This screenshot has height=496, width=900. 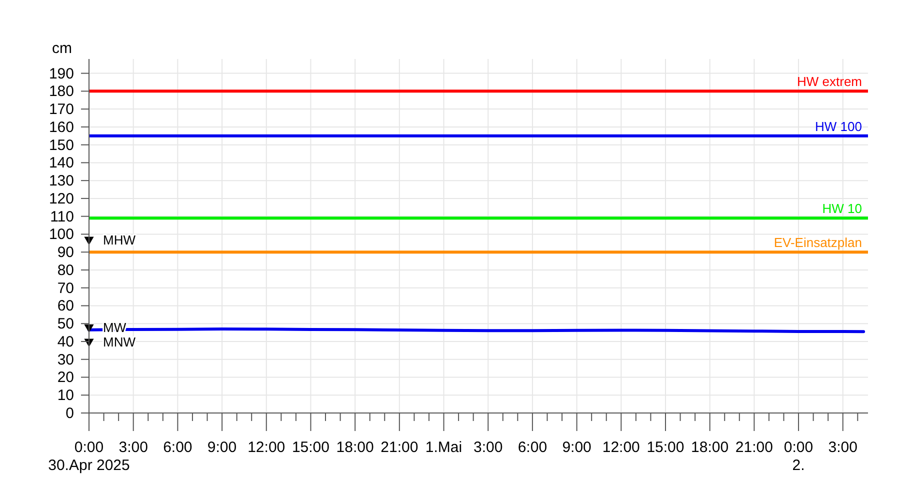 I want to click on ref-line-label: HW 10, so click(x=842, y=208).